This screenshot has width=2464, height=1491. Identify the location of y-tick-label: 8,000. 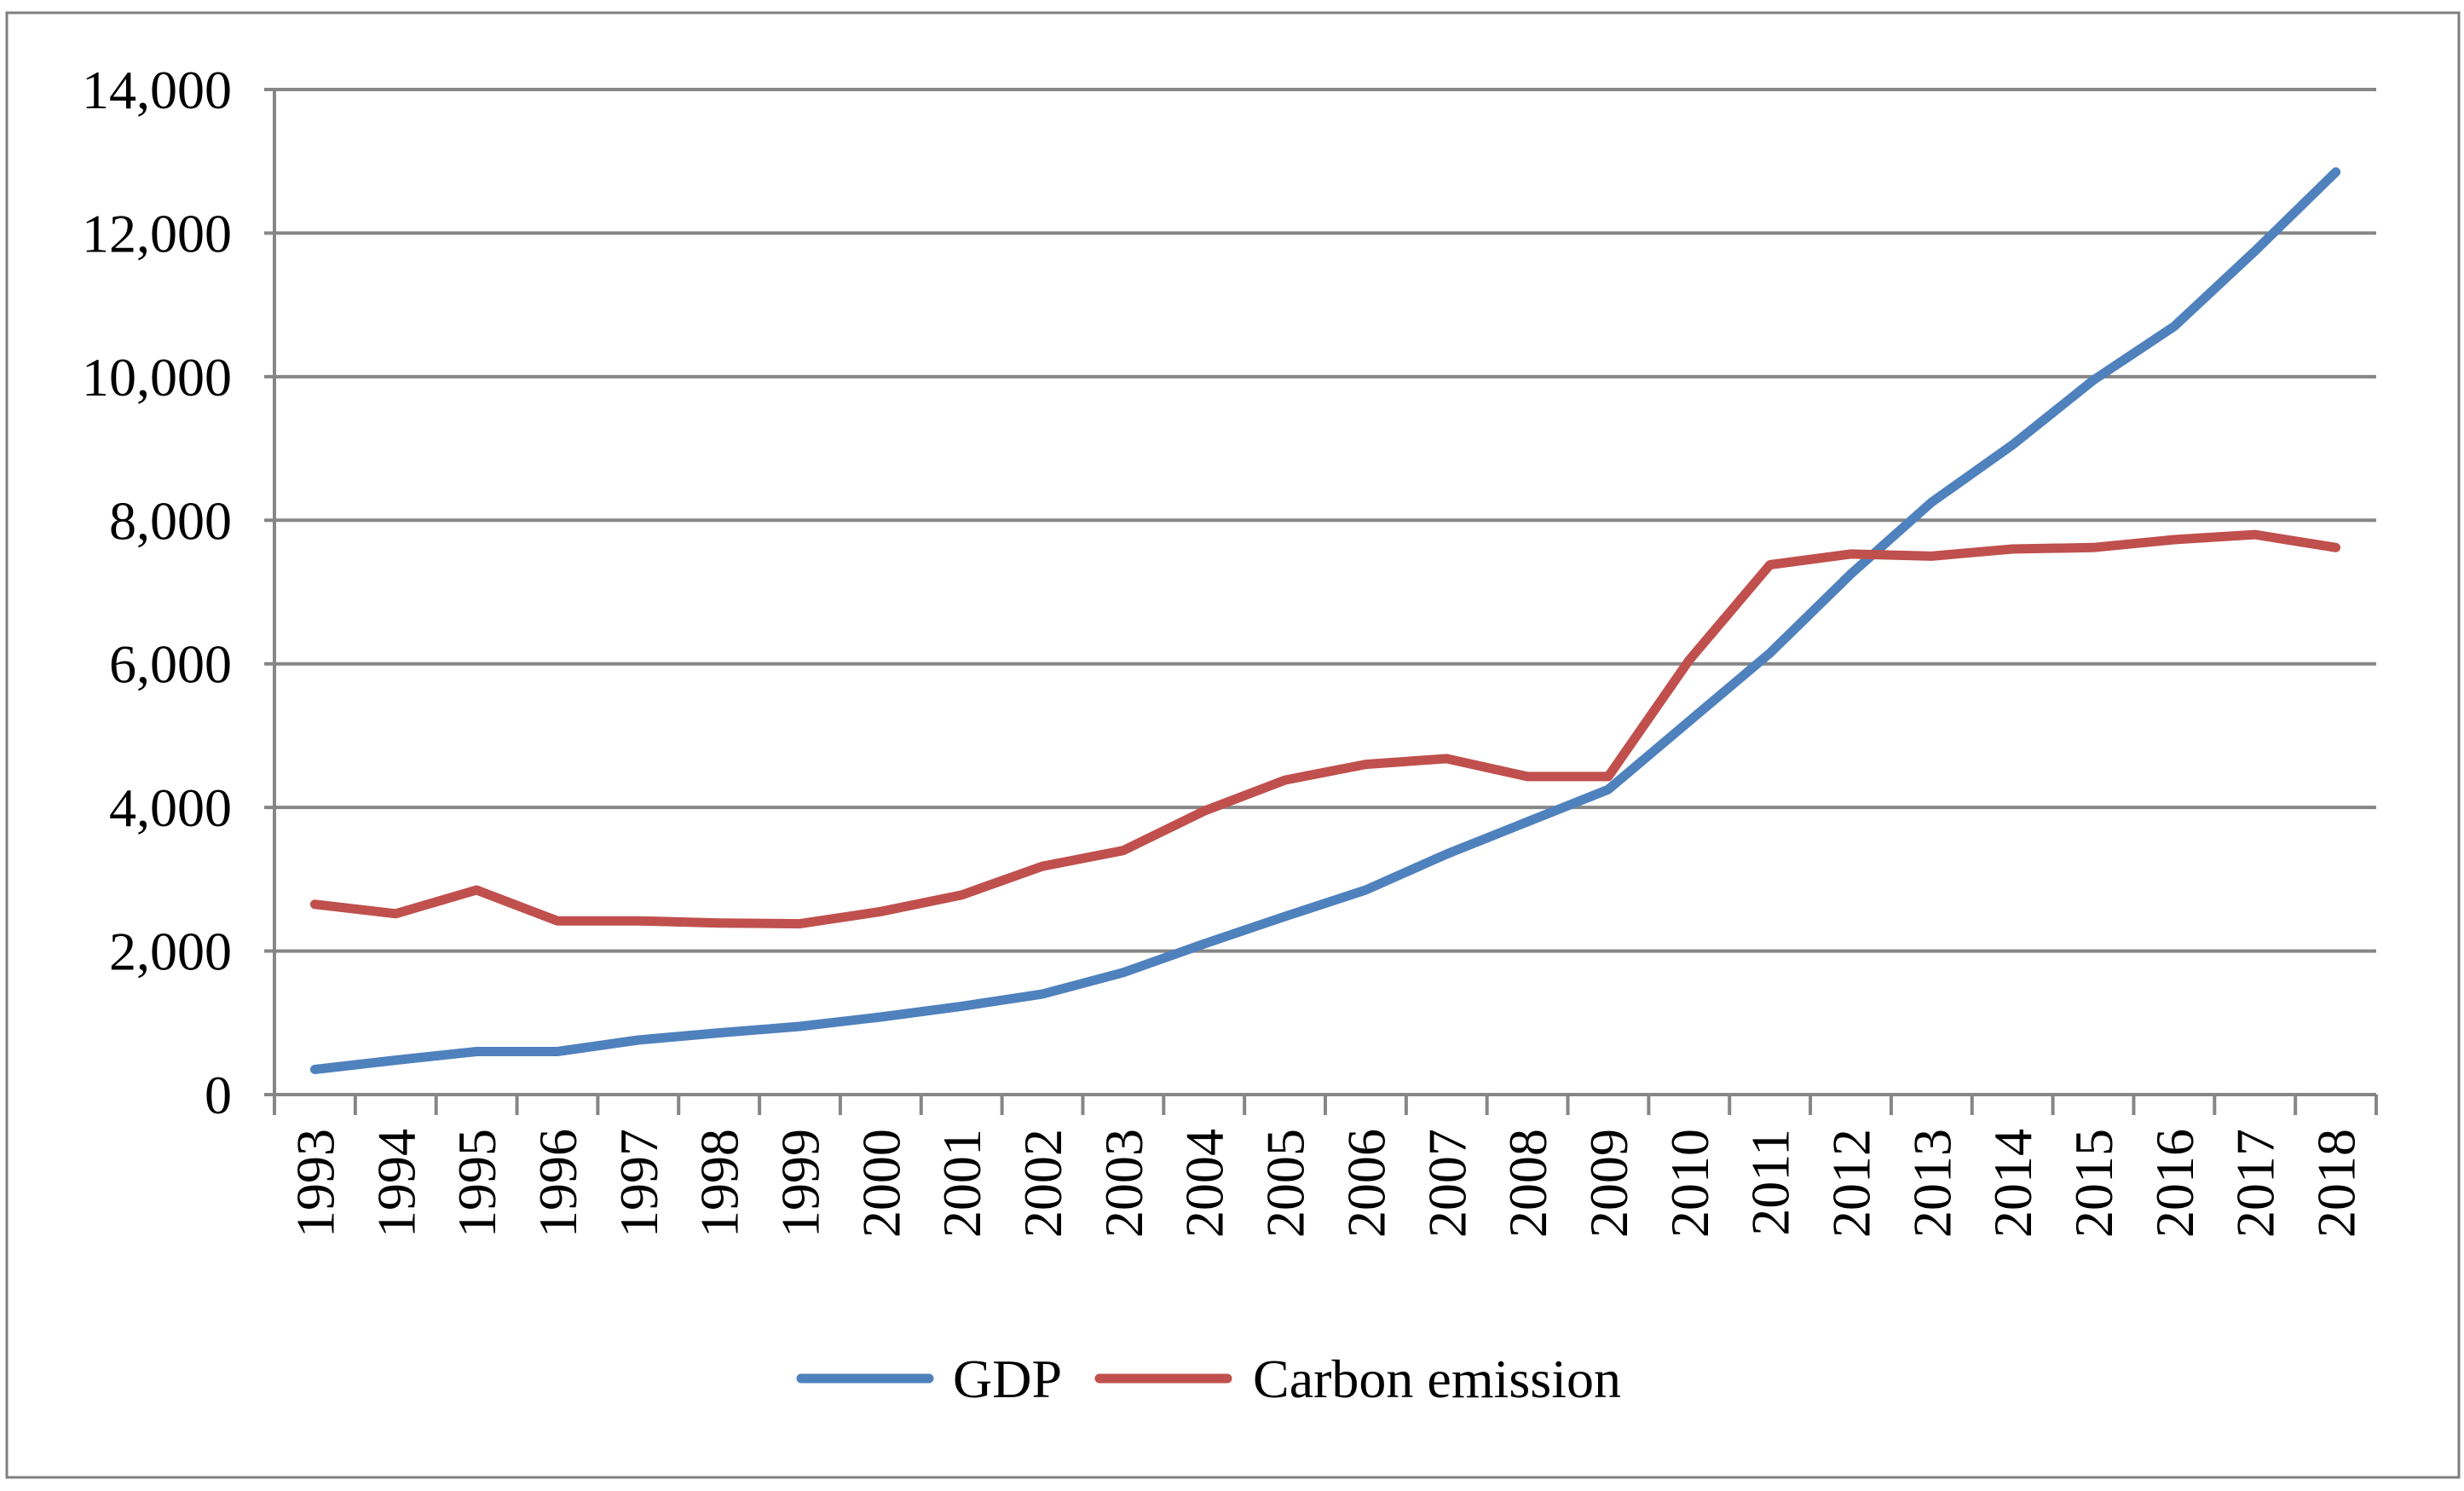
(170, 520).